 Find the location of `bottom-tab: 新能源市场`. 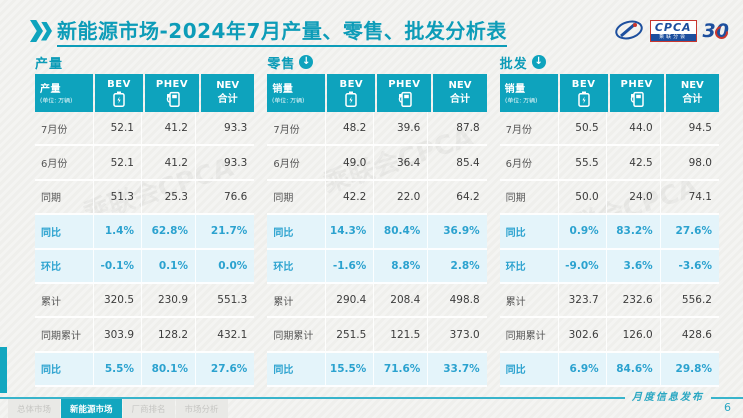

bottom-tab: 新能源市场 is located at coordinates (91, 408).